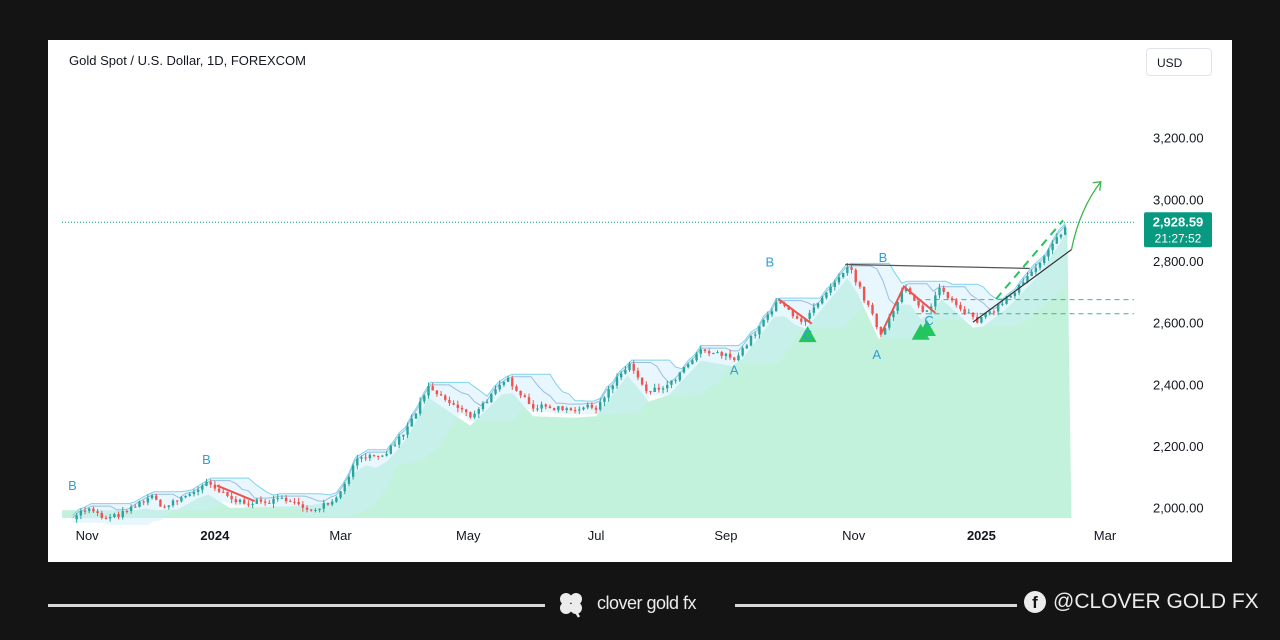  Describe the element at coordinates (647, 603) in the screenshot. I see `brand-label: clover gold fx` at that location.